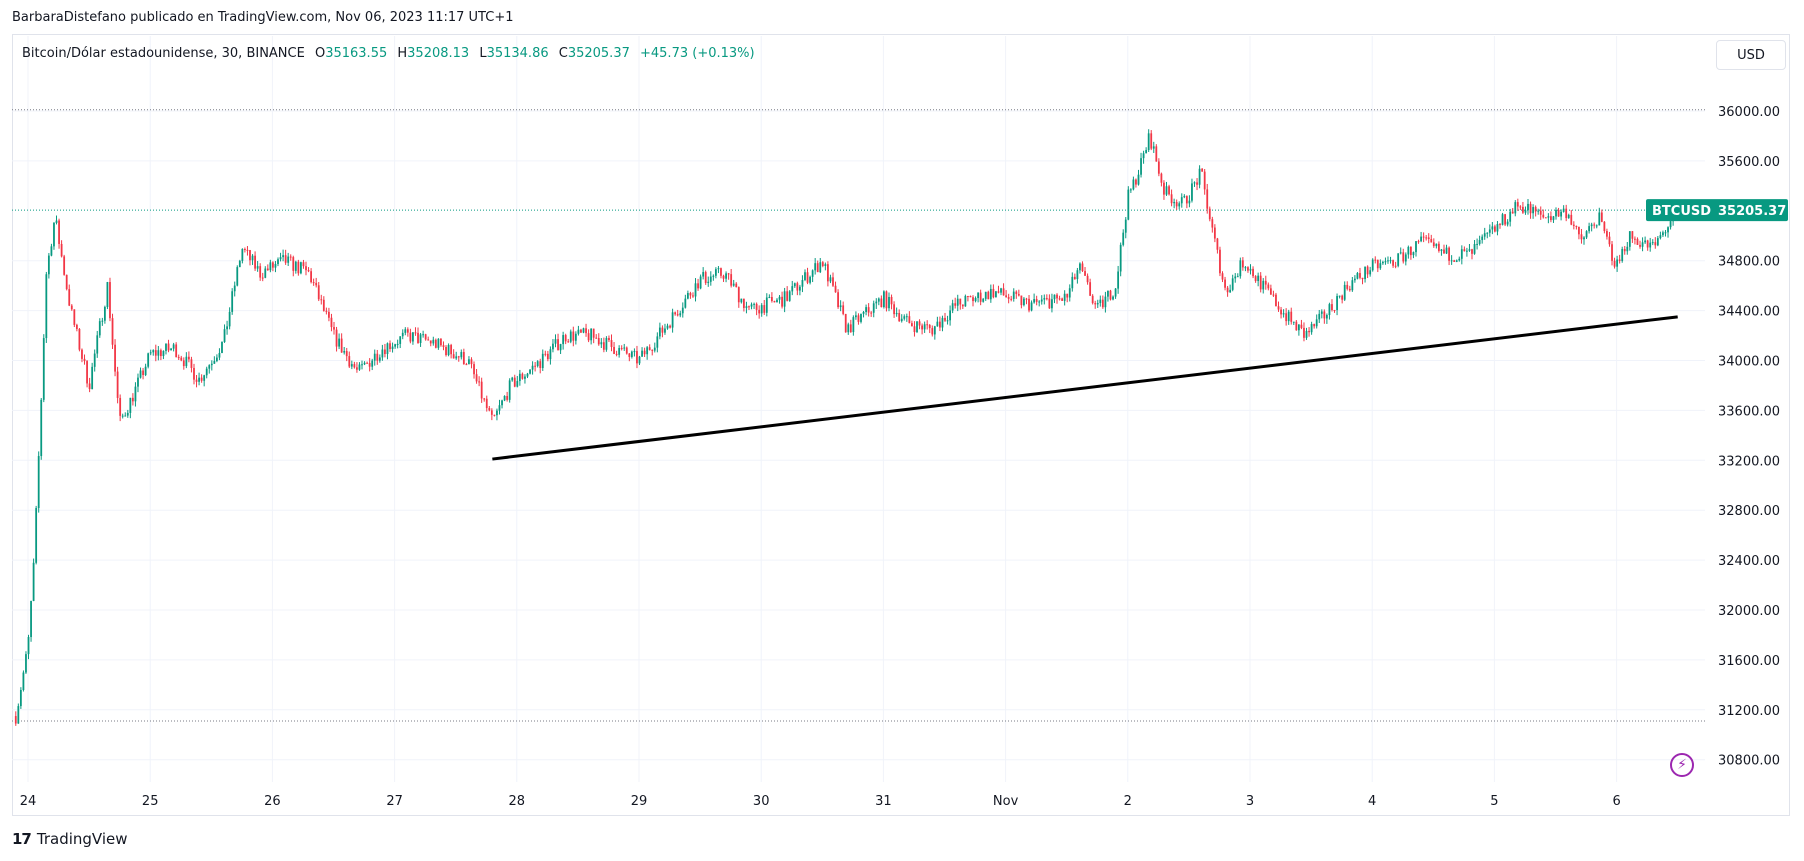  I want to click on tradingview-logo: 17 TradingView, so click(70, 839).